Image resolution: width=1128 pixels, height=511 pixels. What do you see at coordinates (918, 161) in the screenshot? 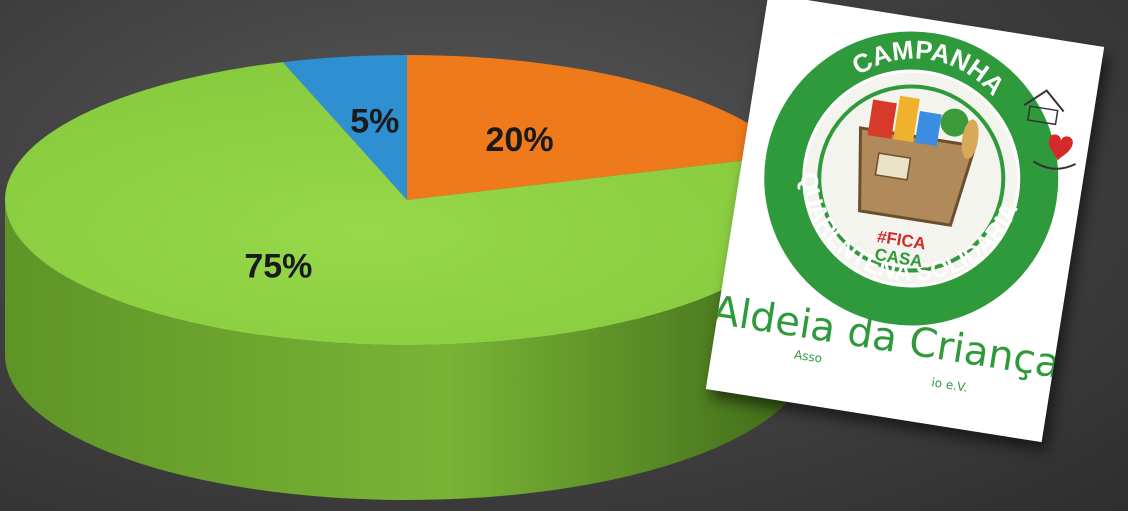
I see `grocery-basket-icon` at bounding box center [918, 161].